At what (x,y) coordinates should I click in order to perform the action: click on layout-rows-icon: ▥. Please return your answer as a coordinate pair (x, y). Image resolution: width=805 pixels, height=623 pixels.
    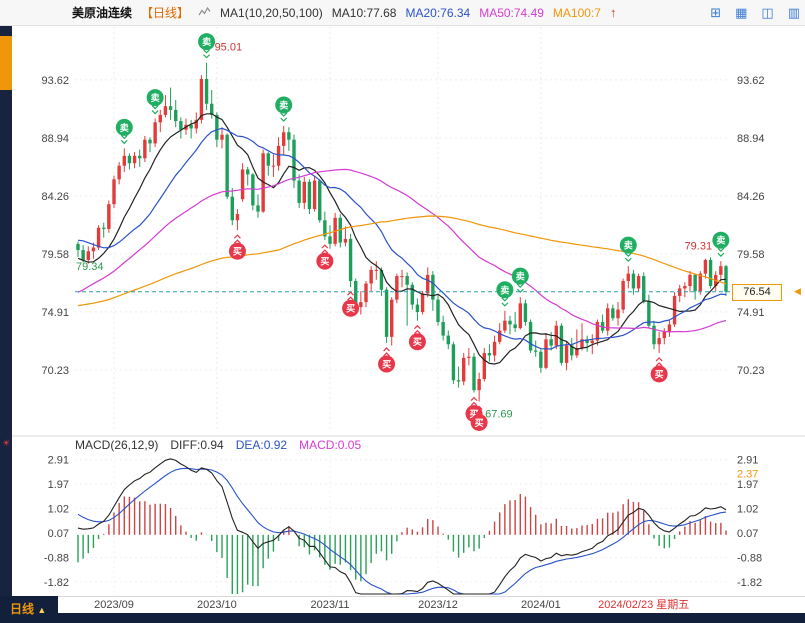
    Looking at the image, I should click on (793, 12).